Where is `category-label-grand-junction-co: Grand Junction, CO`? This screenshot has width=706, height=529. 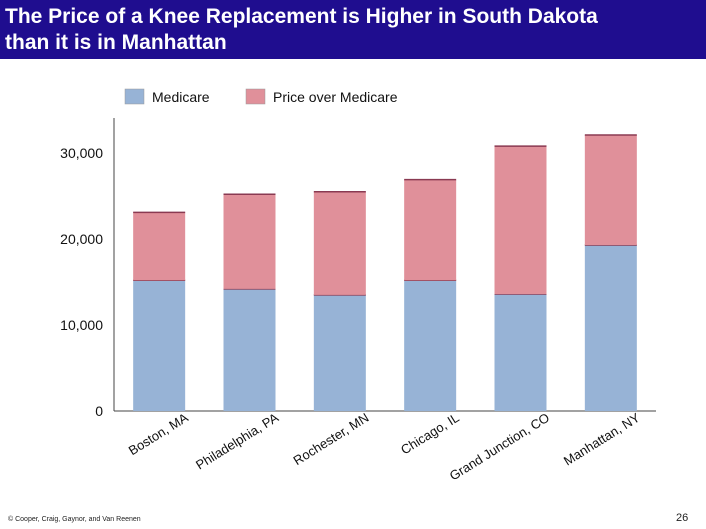 category-label-grand-junction-co: Grand Junction, CO is located at coordinates (499, 447).